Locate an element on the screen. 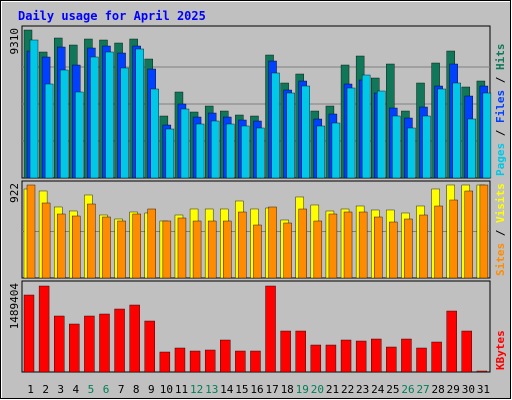 This screenshot has width=512, height=400. panel-top-legend: Pages / Files / Hits is located at coordinates (500, 110).